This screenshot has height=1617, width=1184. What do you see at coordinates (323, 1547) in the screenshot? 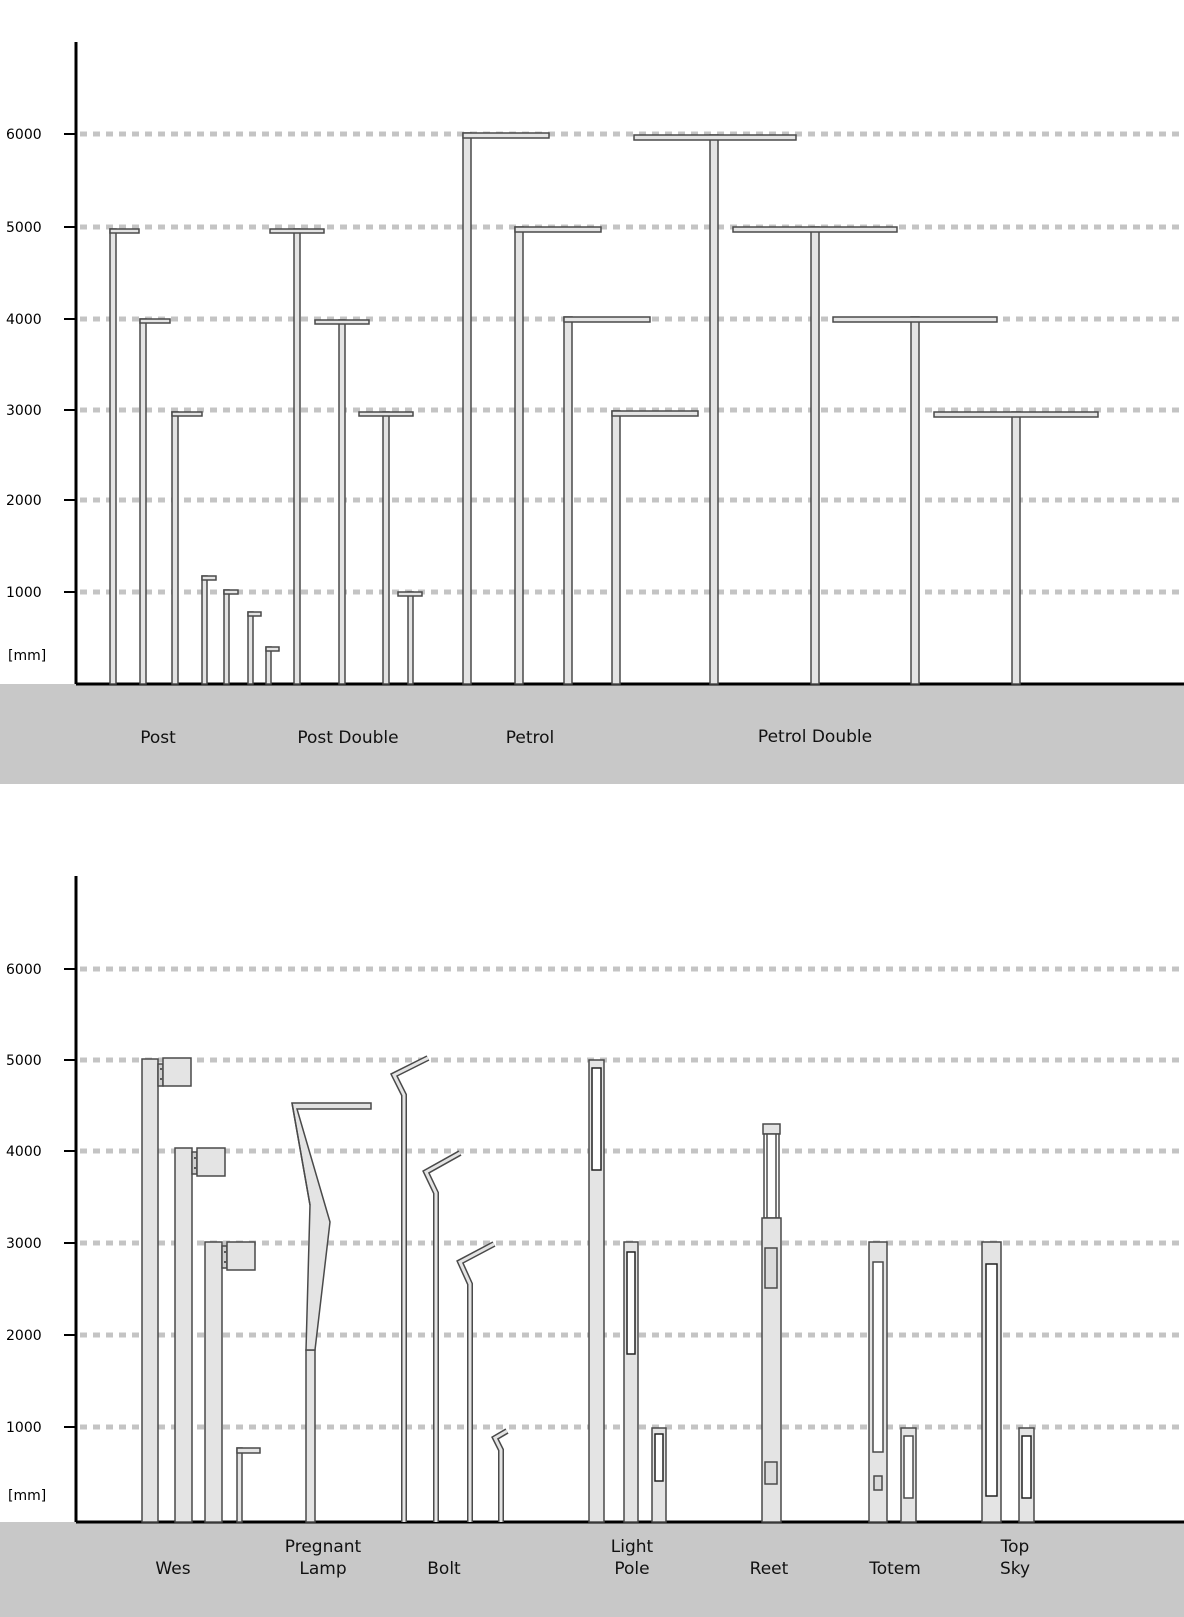
I see `category-label-pregnant-lamp-line1: Pregnant` at bounding box center [323, 1547].